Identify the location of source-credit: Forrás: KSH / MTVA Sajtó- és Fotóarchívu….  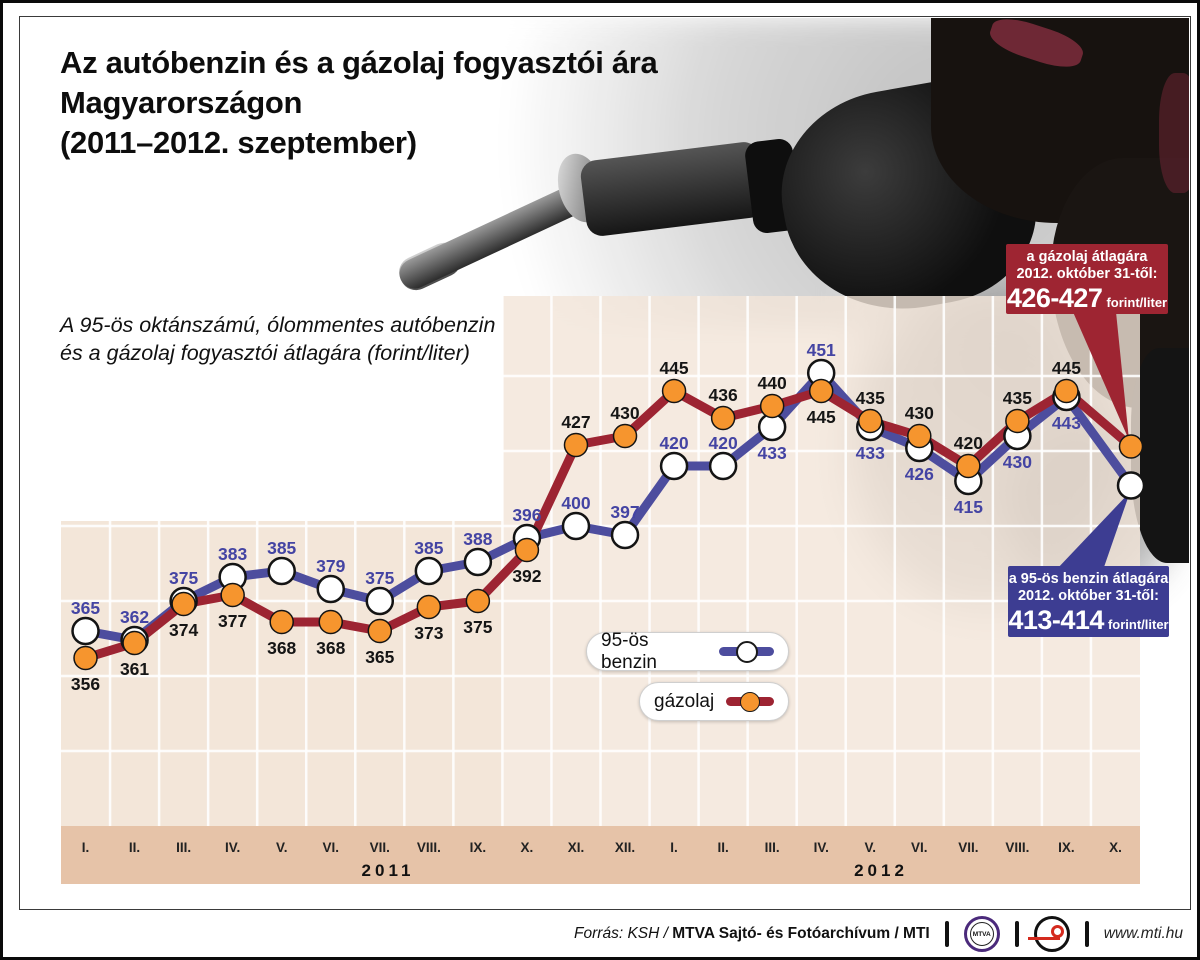
(752, 934).